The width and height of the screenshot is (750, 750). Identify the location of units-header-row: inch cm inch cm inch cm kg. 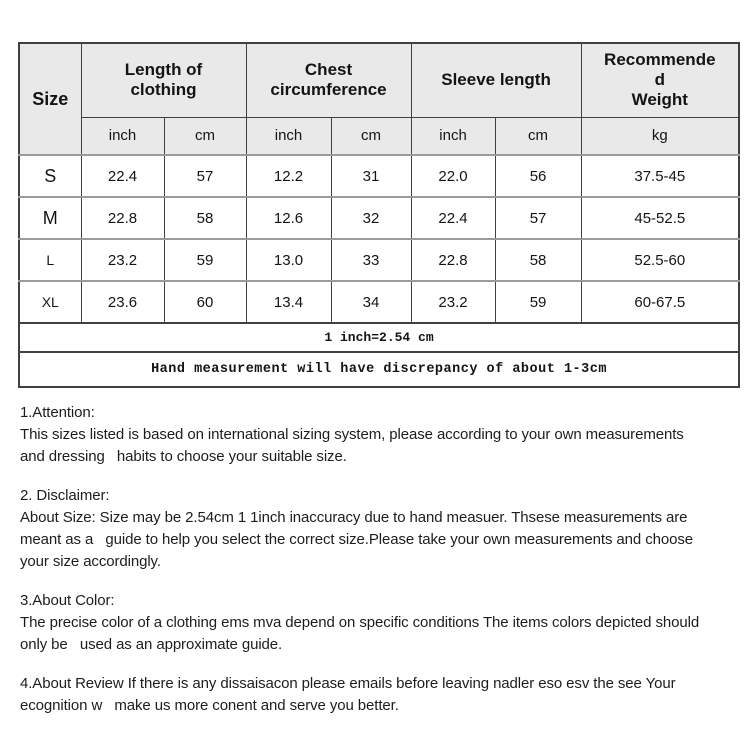
(379, 136).